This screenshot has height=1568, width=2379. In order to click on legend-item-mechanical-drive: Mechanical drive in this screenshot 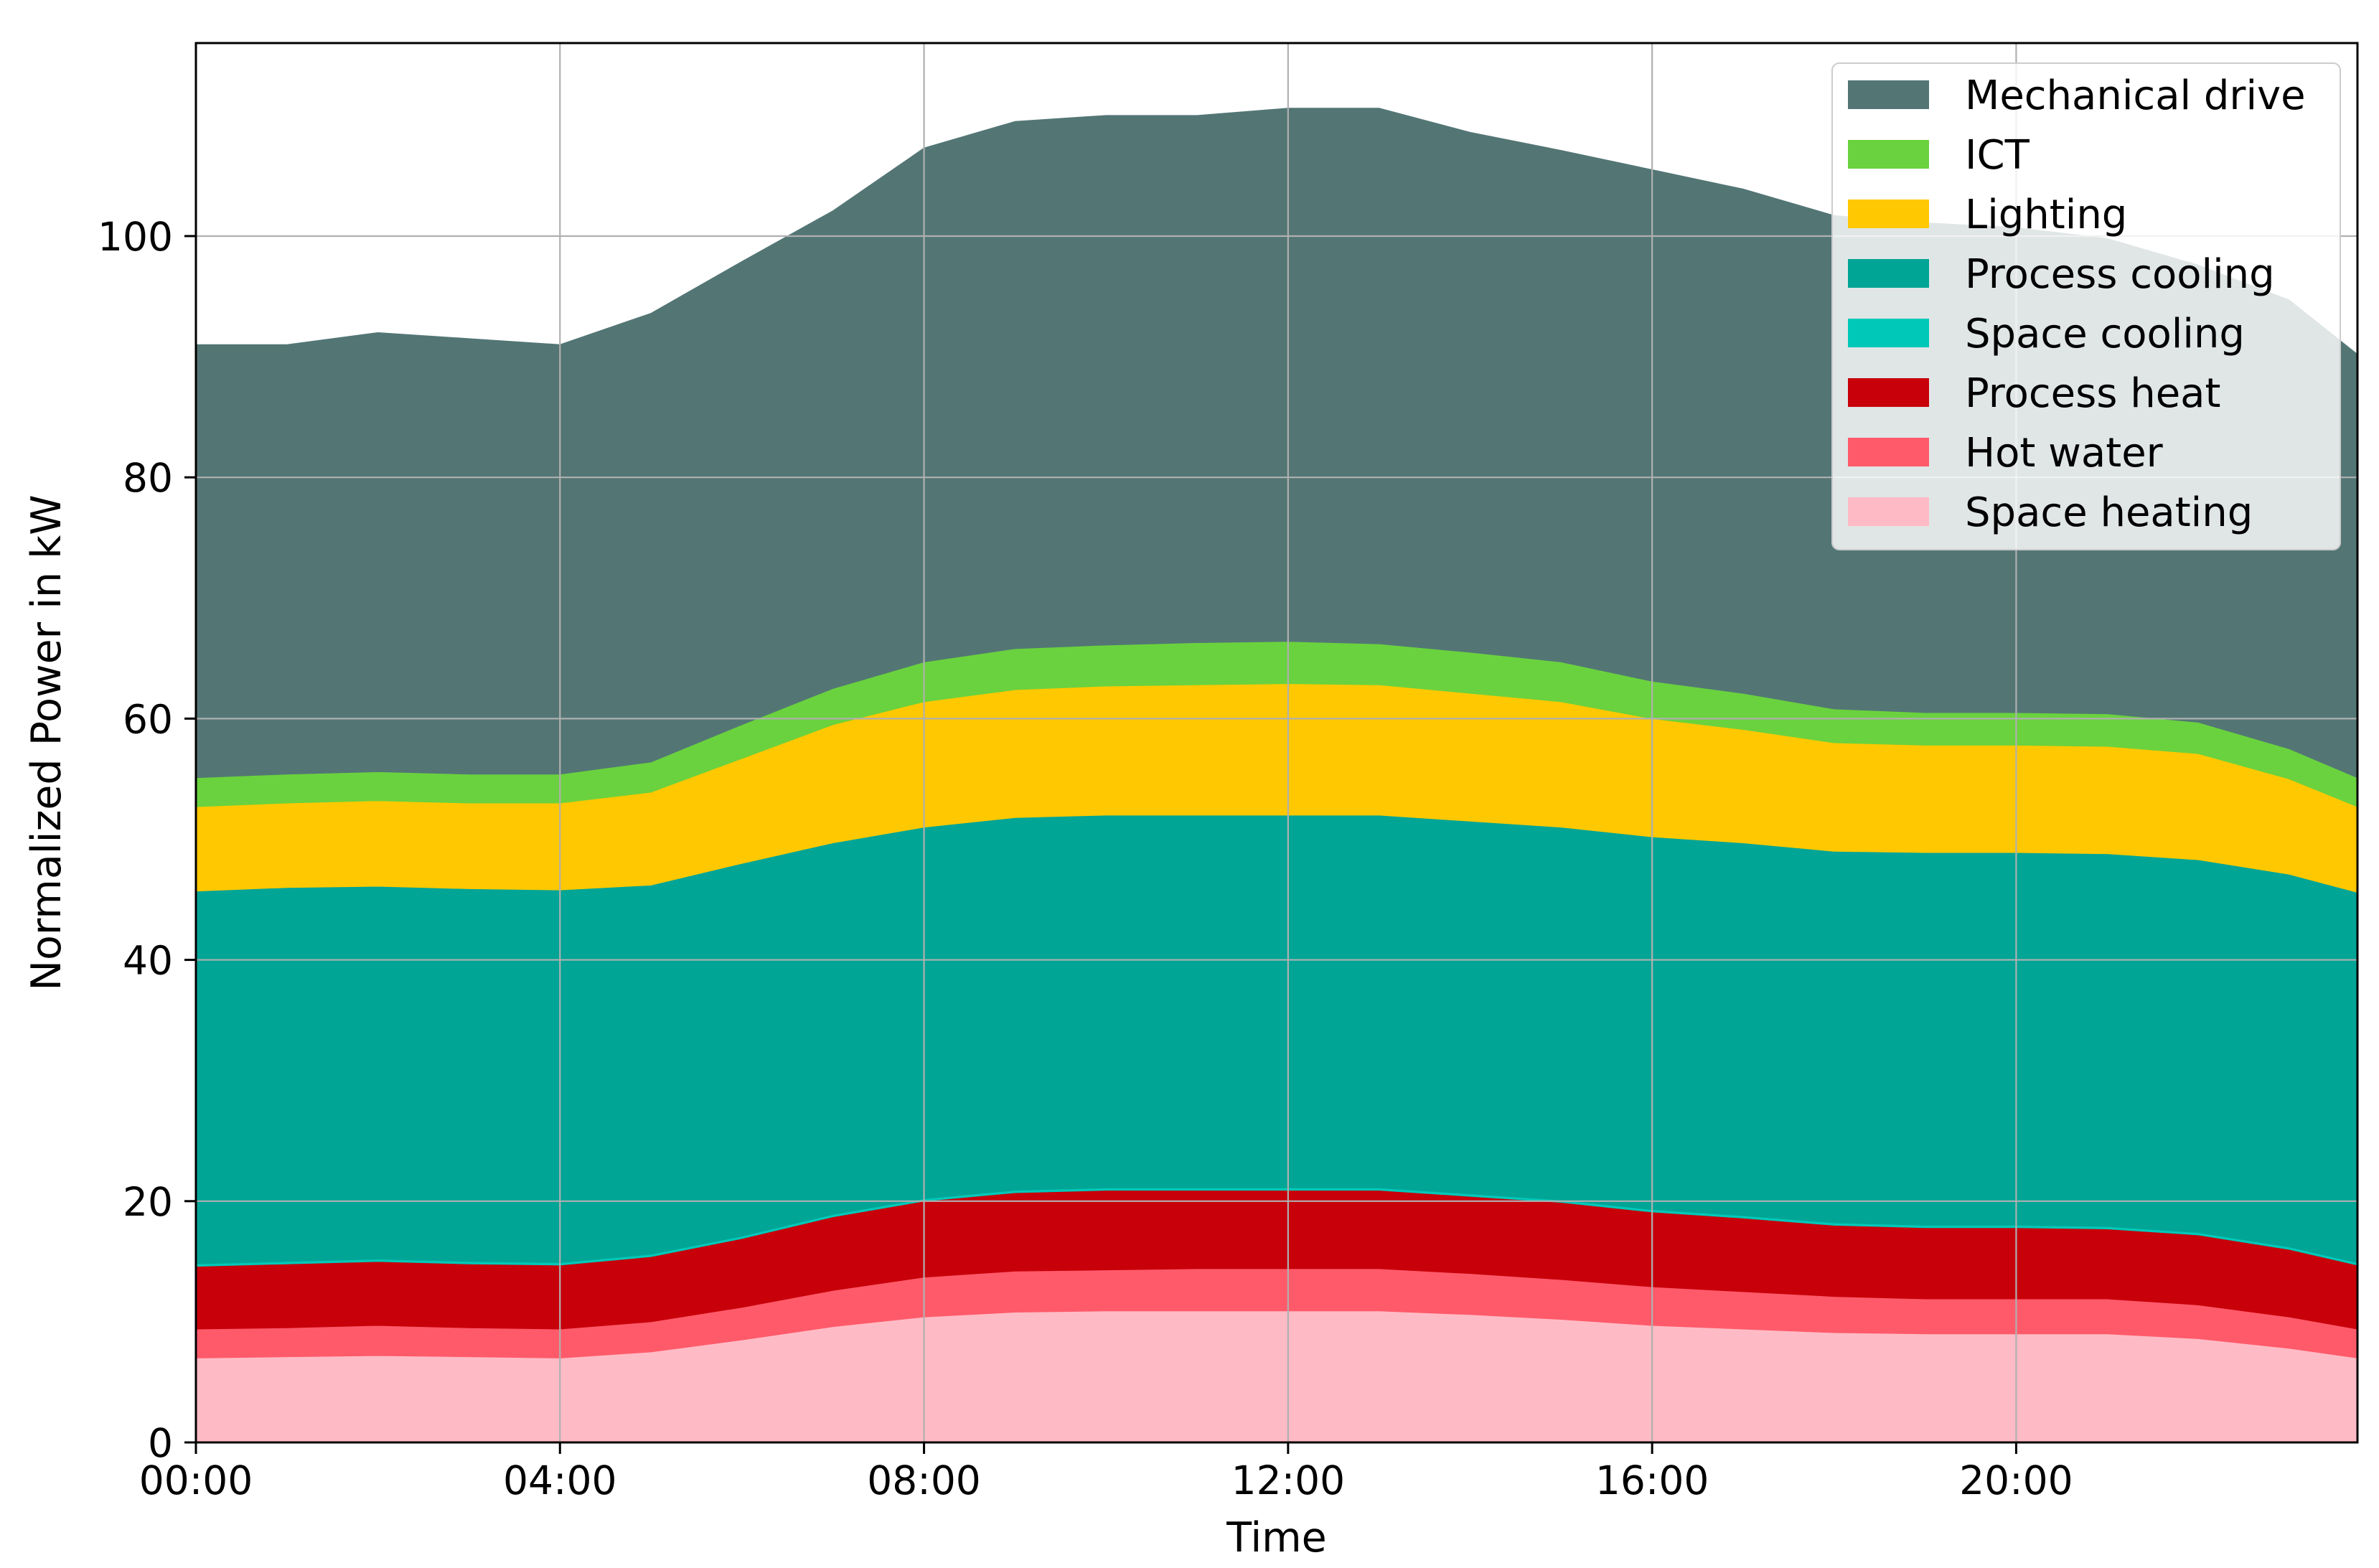, I will do `click(2077, 95)`.